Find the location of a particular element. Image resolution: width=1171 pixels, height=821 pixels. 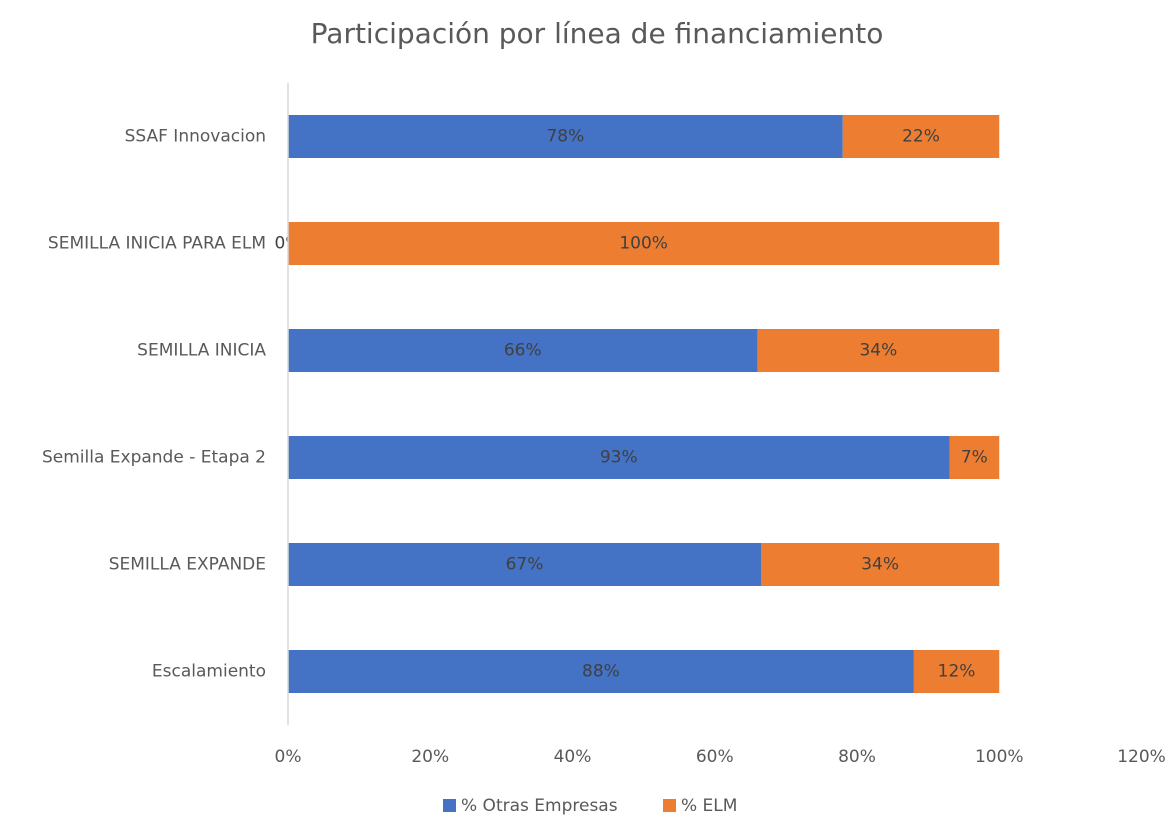

data-label: 12% is located at coordinates (957, 672).